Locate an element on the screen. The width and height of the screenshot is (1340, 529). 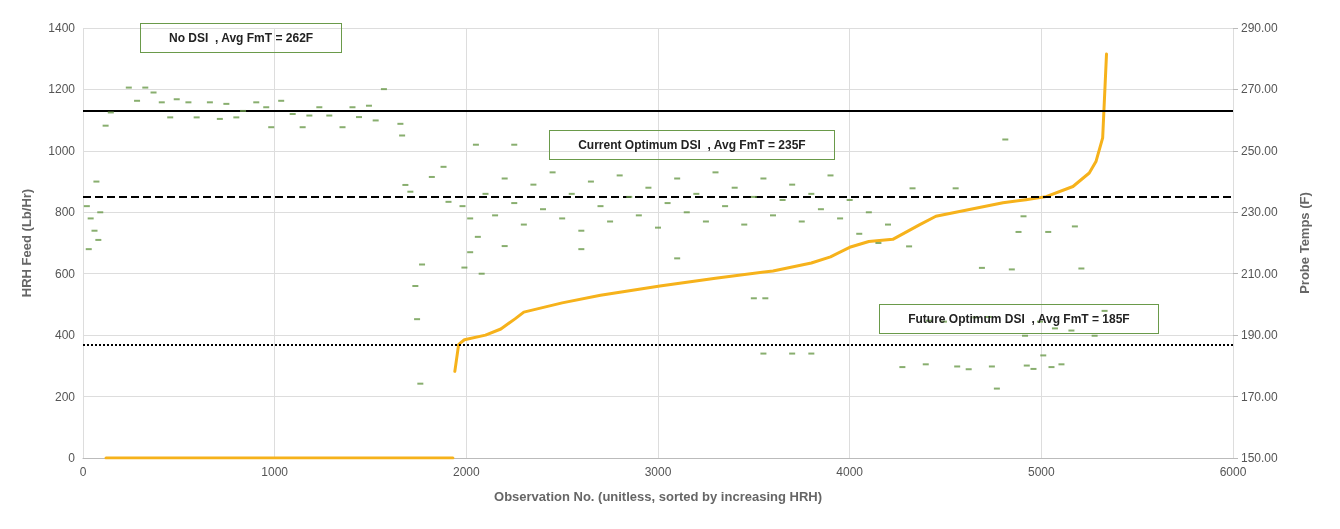
y-tick-label: 1200 is located at coordinates (62, 89).